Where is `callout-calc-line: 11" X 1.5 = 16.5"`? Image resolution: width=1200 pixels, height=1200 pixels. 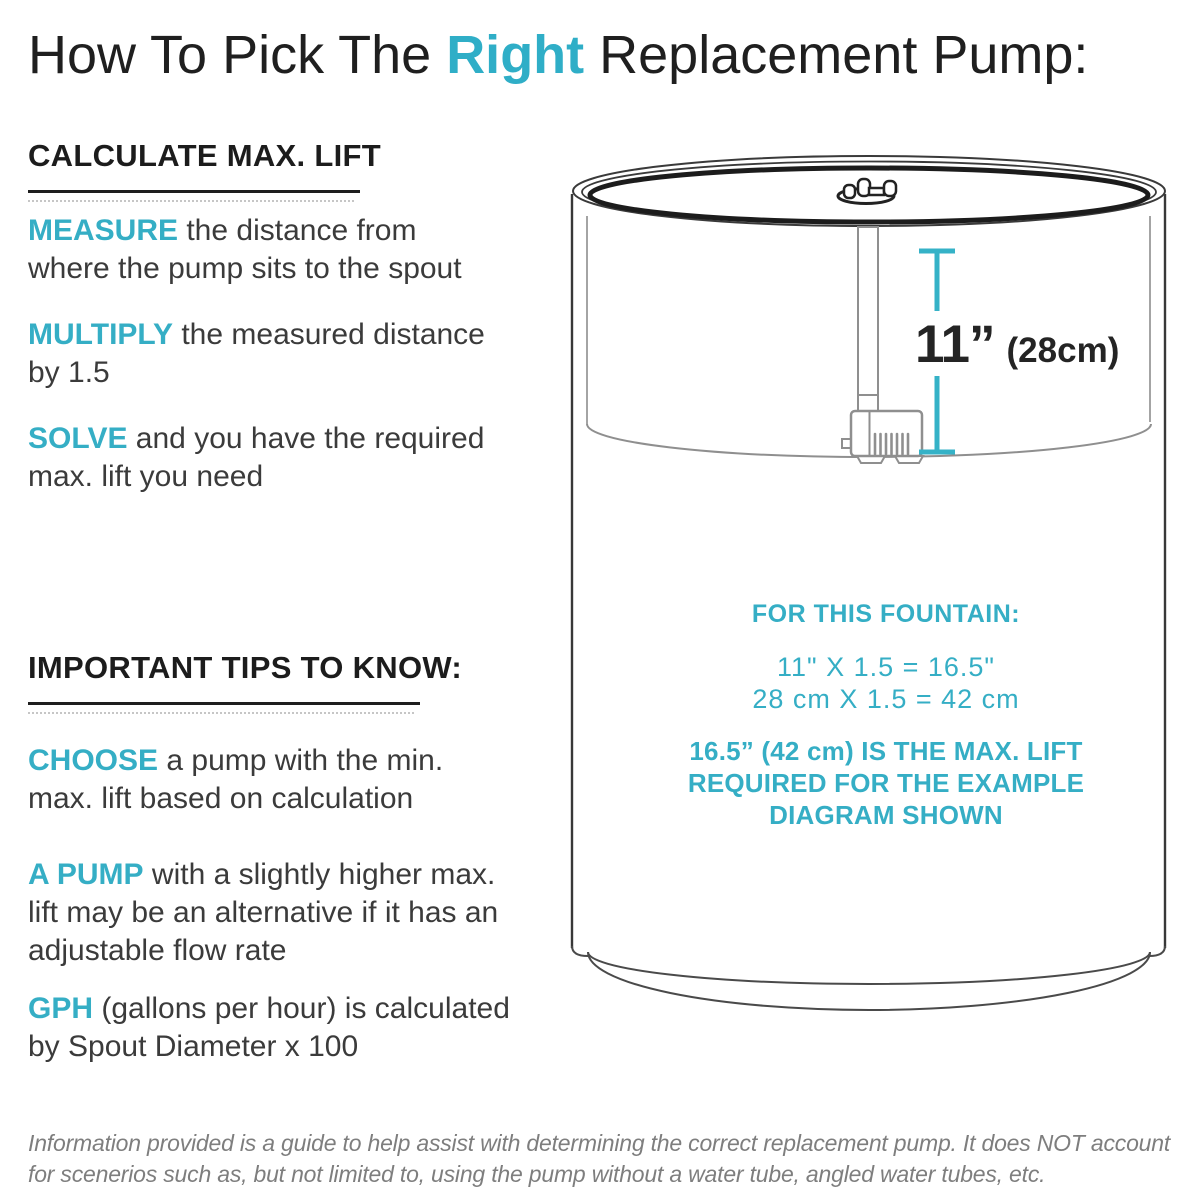 callout-calc-line: 11" X 1.5 = 16.5" is located at coordinates (886, 667).